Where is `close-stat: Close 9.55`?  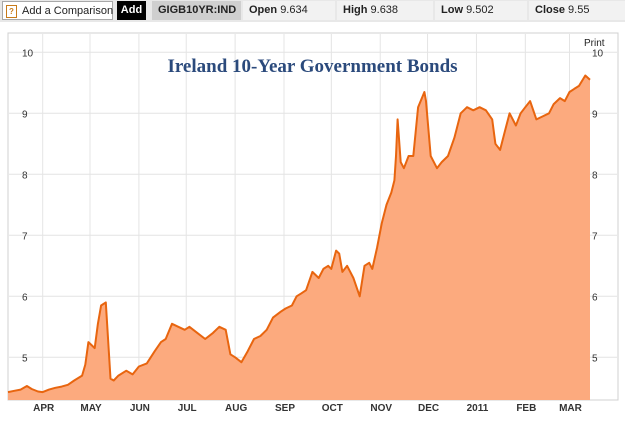
close-stat: Close 9.55 is located at coordinates (577, 10).